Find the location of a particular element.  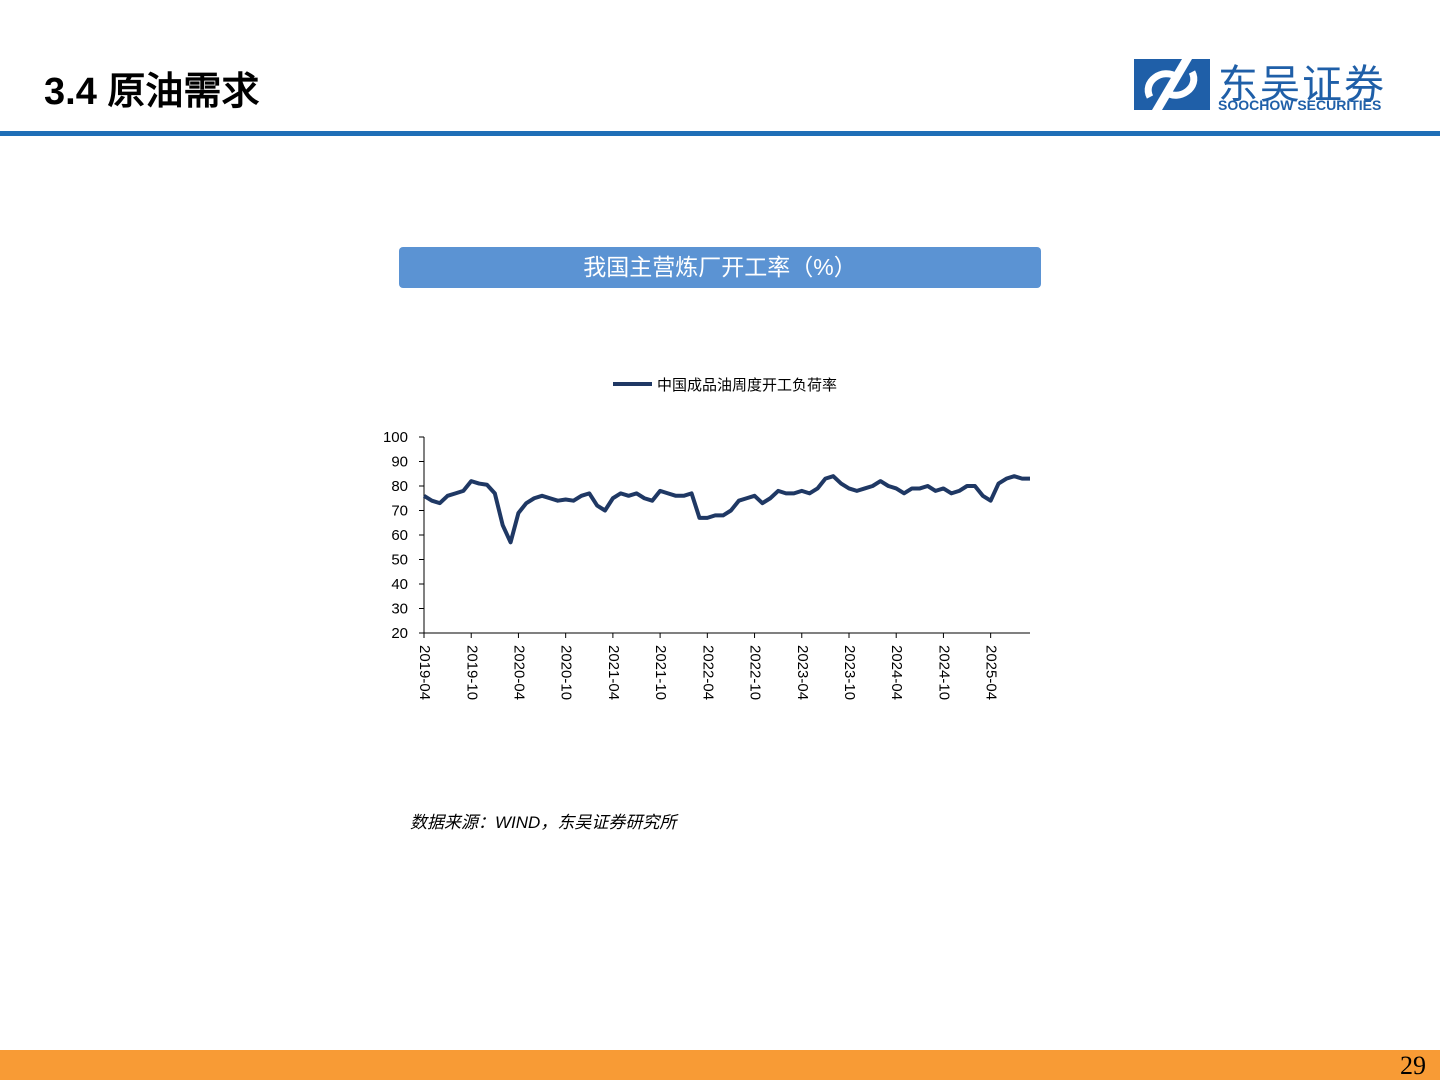

y-tick-label: 40 is located at coordinates (399, 584).